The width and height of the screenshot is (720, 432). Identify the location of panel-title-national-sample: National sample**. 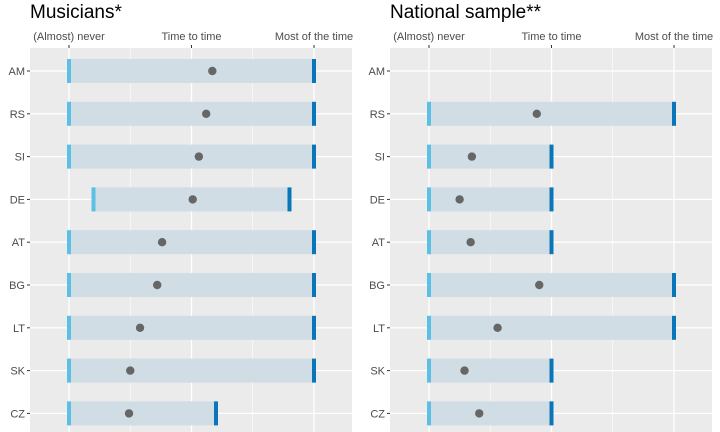
(466, 12).